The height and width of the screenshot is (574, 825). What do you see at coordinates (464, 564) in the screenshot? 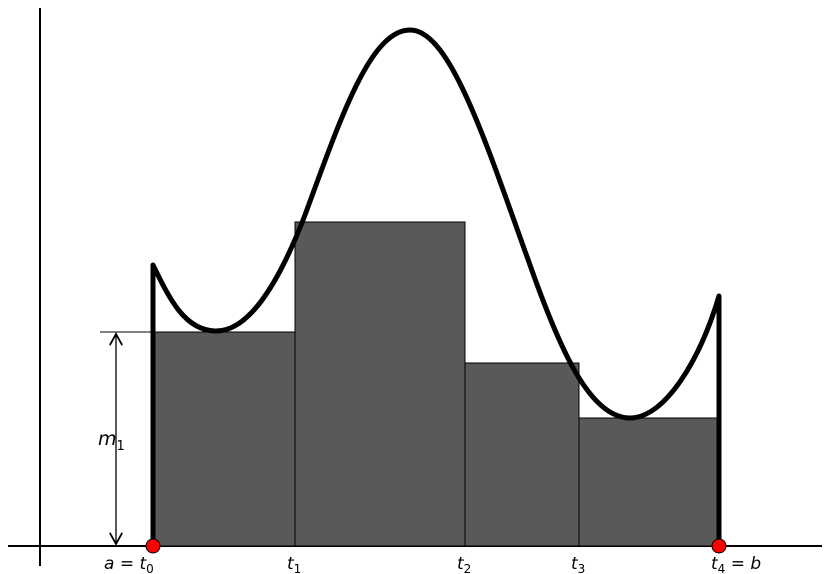
I see `label-t2: t2` at bounding box center [464, 564].